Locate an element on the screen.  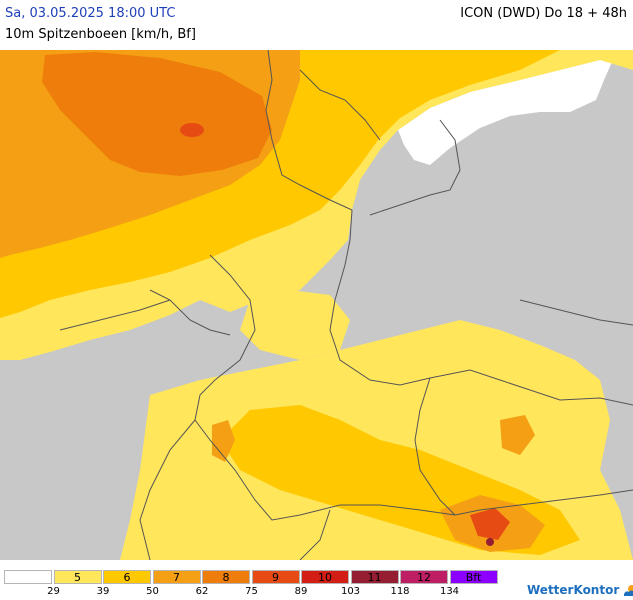
legend-bin-label: 12 is located at coordinates (424, 577).